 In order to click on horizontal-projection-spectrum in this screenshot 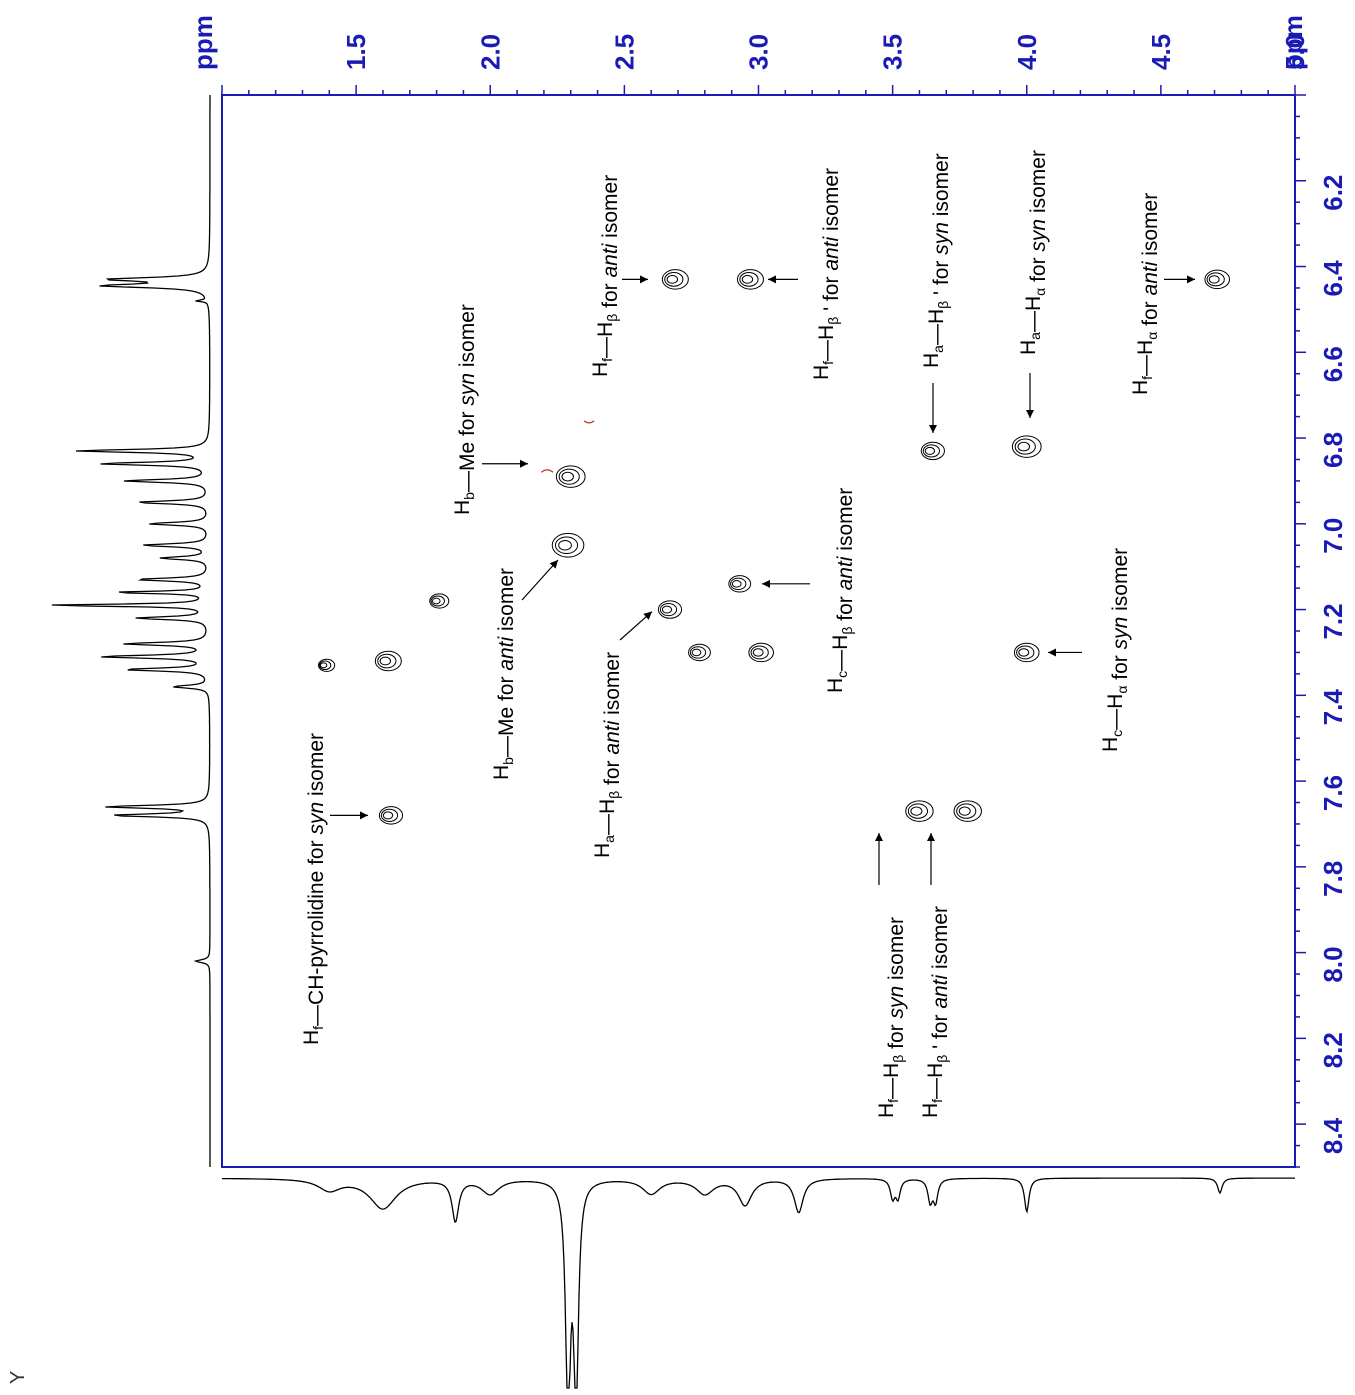, I will do `click(131, 631)`.